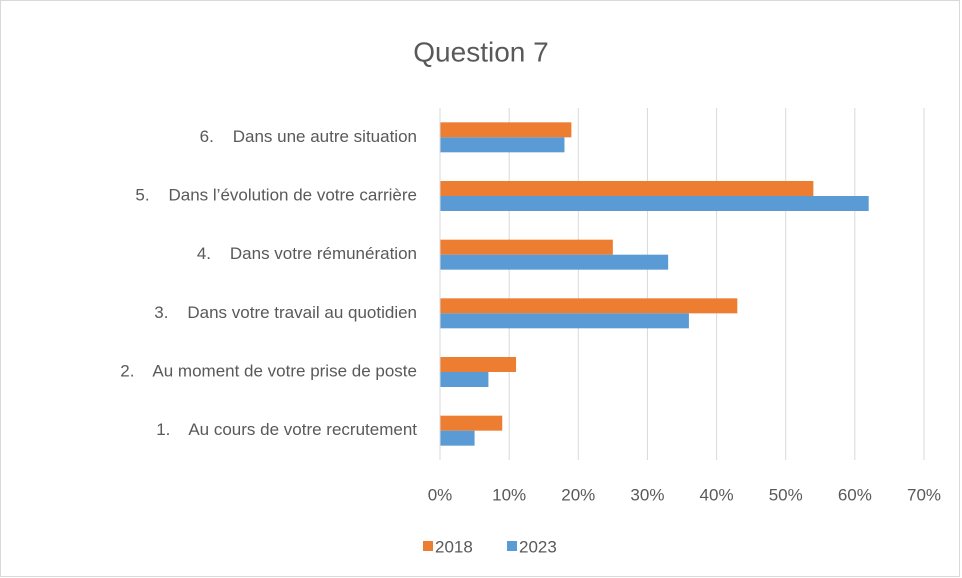  Describe the element at coordinates (285, 312) in the screenshot. I see `y-tick-label: 3. Dans votre travail au quotidien` at that location.